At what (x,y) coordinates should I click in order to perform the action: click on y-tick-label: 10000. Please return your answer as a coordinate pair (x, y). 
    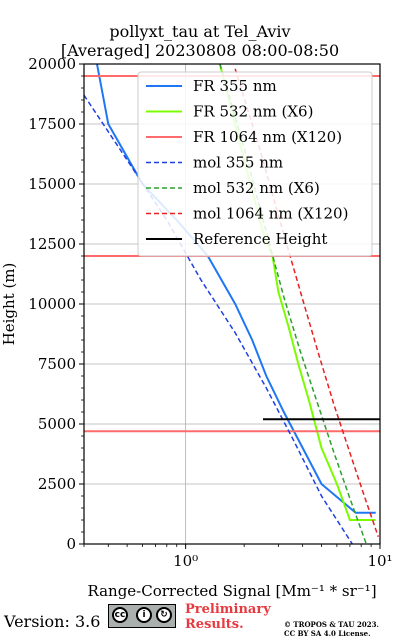
    Looking at the image, I should click on (52, 304).